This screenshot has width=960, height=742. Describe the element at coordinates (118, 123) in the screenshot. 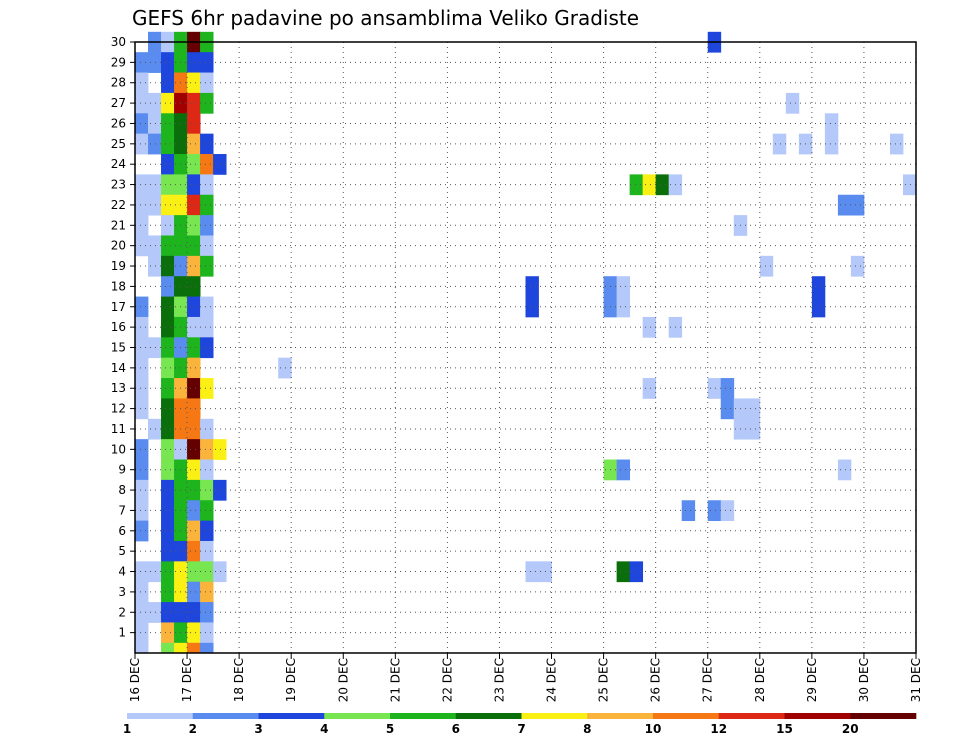

I see `y-tick-label: 26` at that location.